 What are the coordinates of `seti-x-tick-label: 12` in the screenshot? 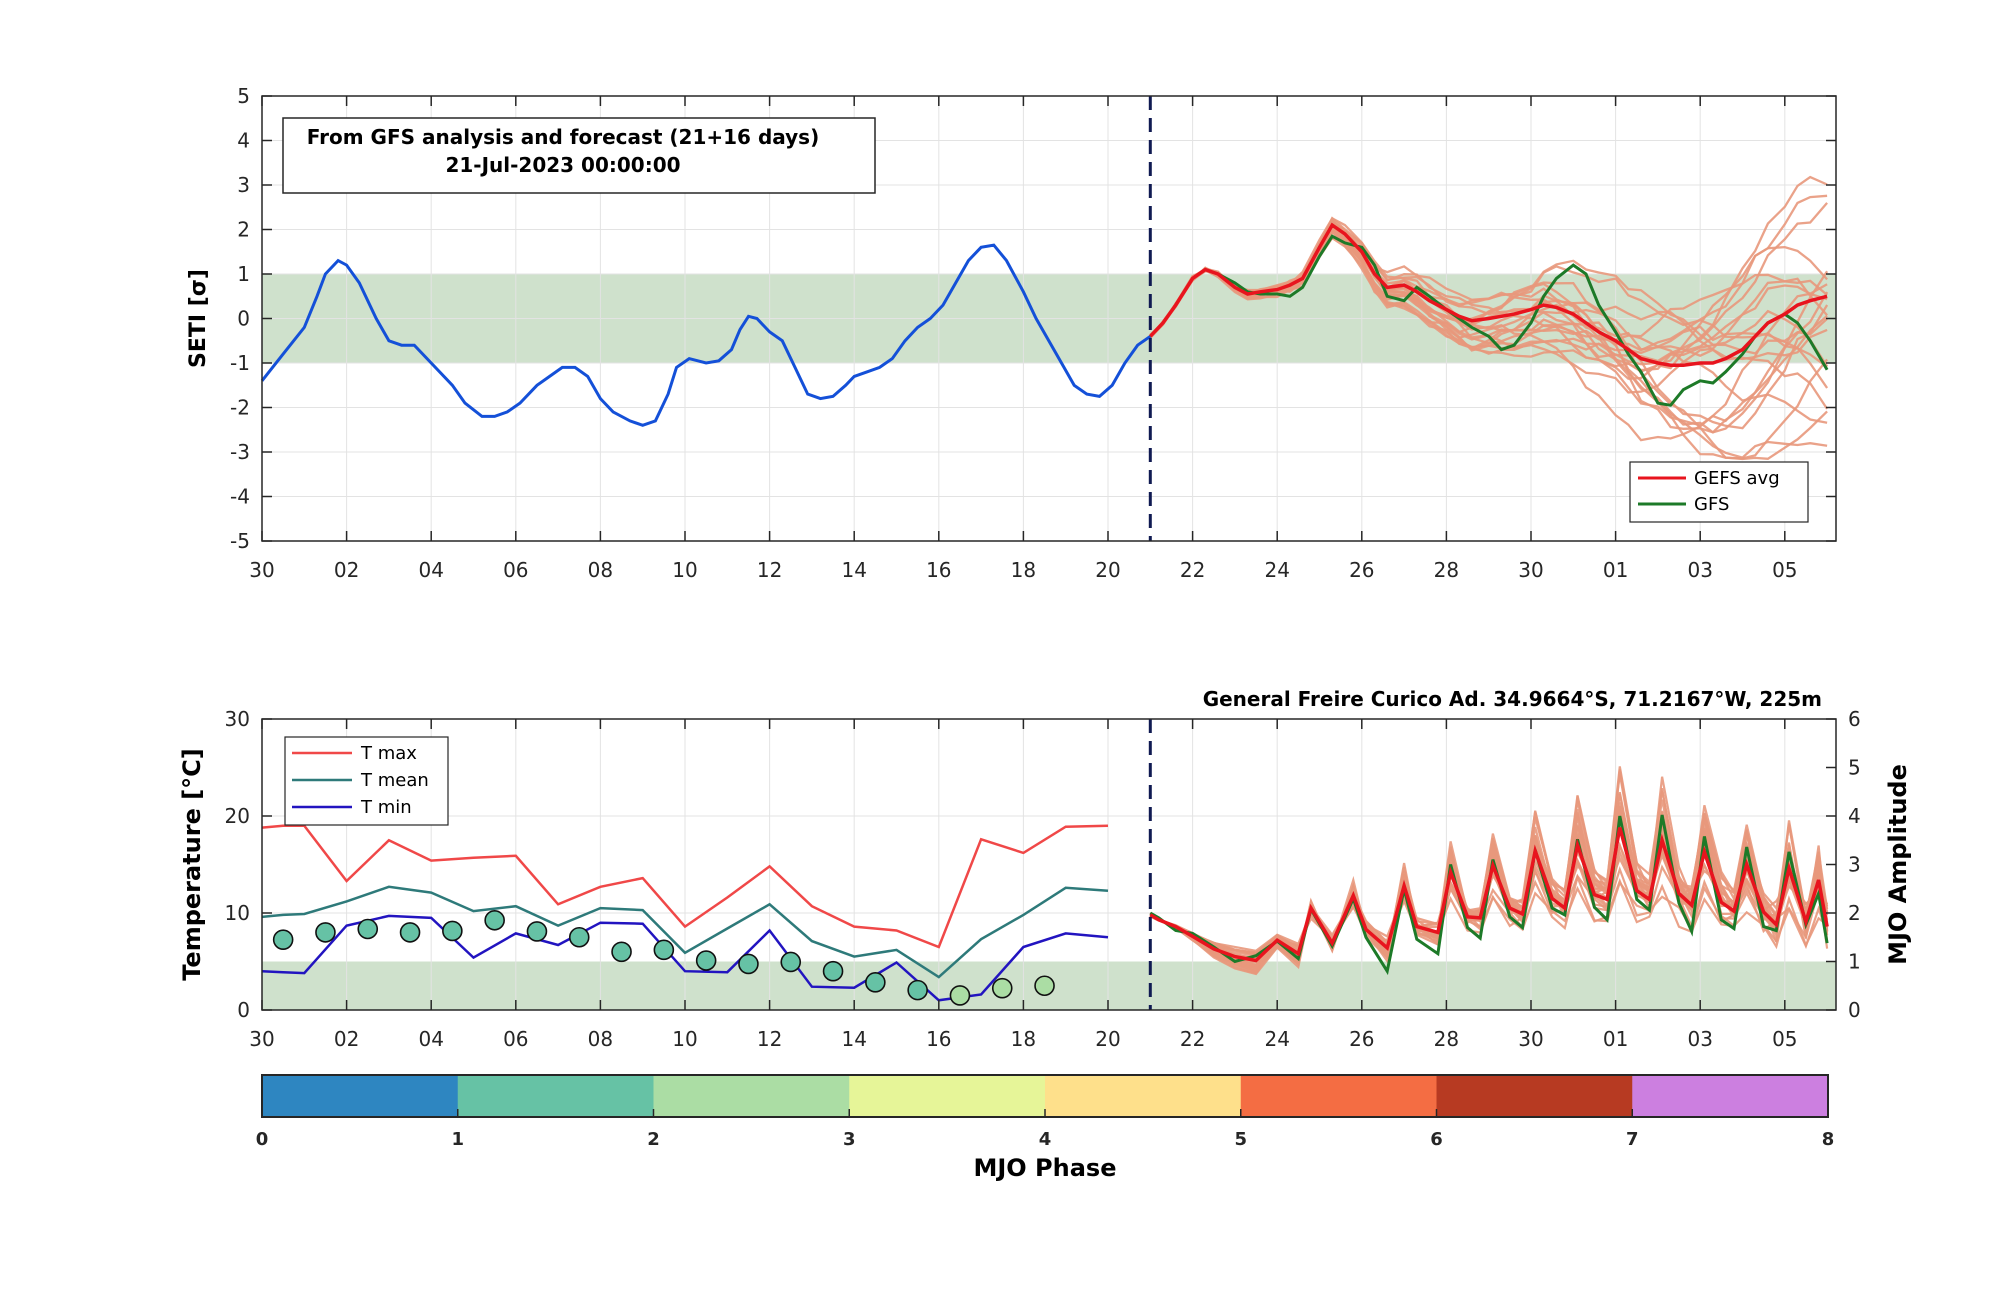 It's located at (769, 570).